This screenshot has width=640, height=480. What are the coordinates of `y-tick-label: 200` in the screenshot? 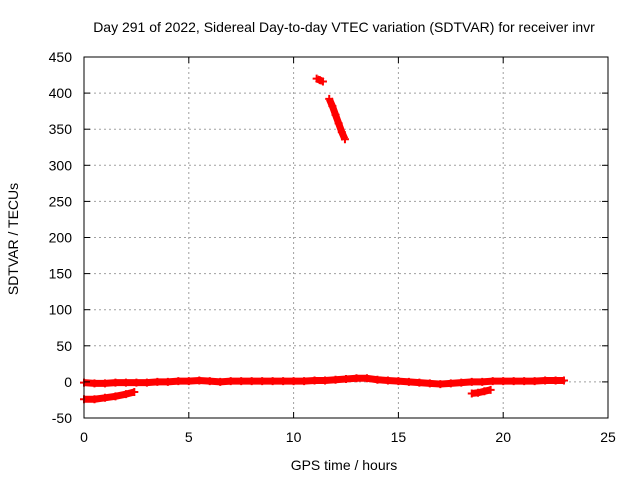 It's located at (61, 238).